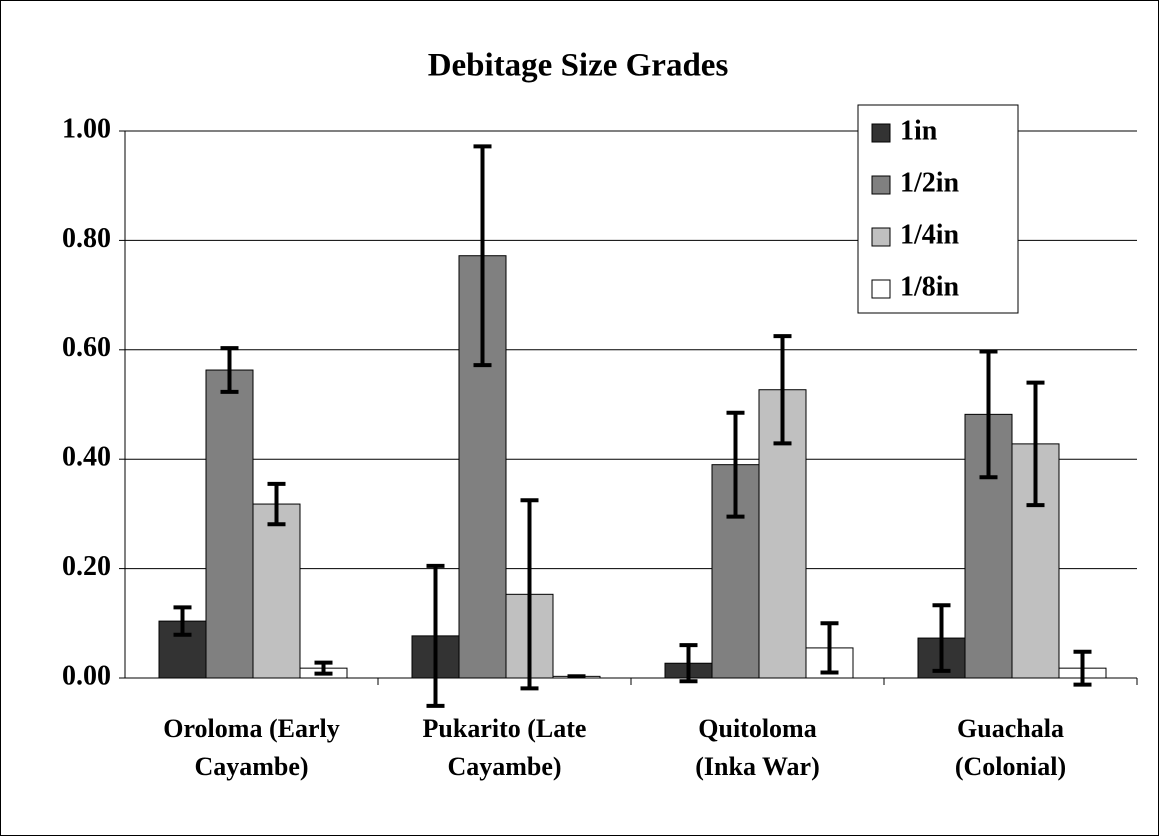 Image resolution: width=1159 pixels, height=836 pixels. What do you see at coordinates (86, 347) in the screenshot?
I see `y-tick-label: 0.60` at bounding box center [86, 347].